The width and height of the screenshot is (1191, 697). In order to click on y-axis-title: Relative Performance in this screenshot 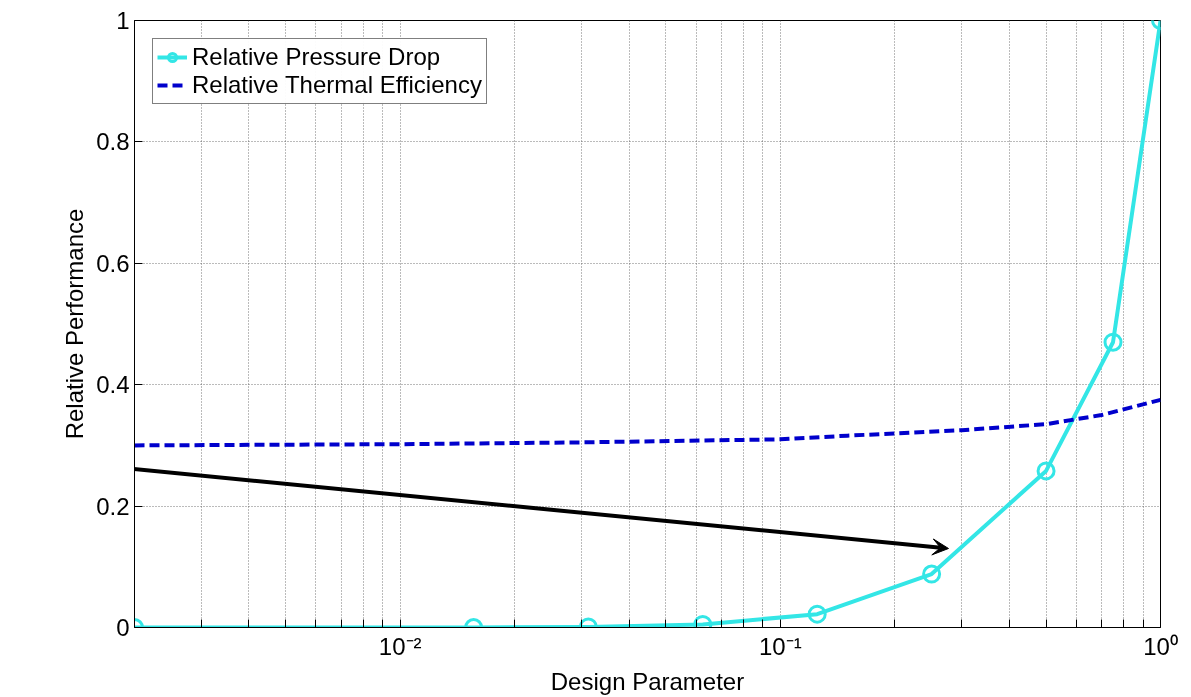, I will do `click(75, 324)`.